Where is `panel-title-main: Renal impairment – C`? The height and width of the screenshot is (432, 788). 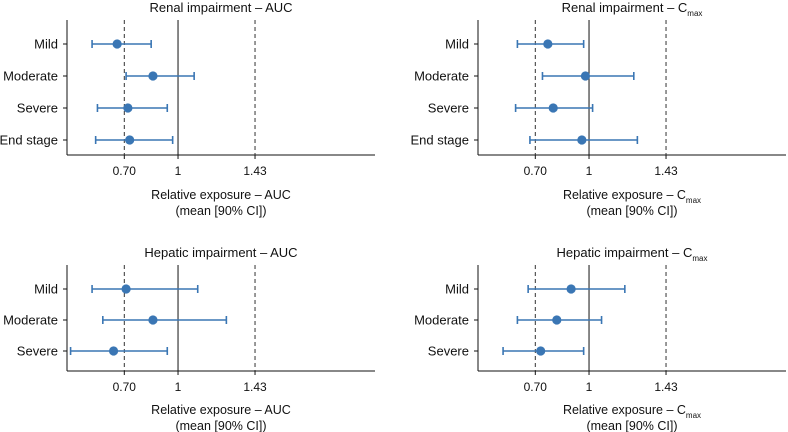 panel-title-main: Renal impairment – C is located at coordinates (625, 7).